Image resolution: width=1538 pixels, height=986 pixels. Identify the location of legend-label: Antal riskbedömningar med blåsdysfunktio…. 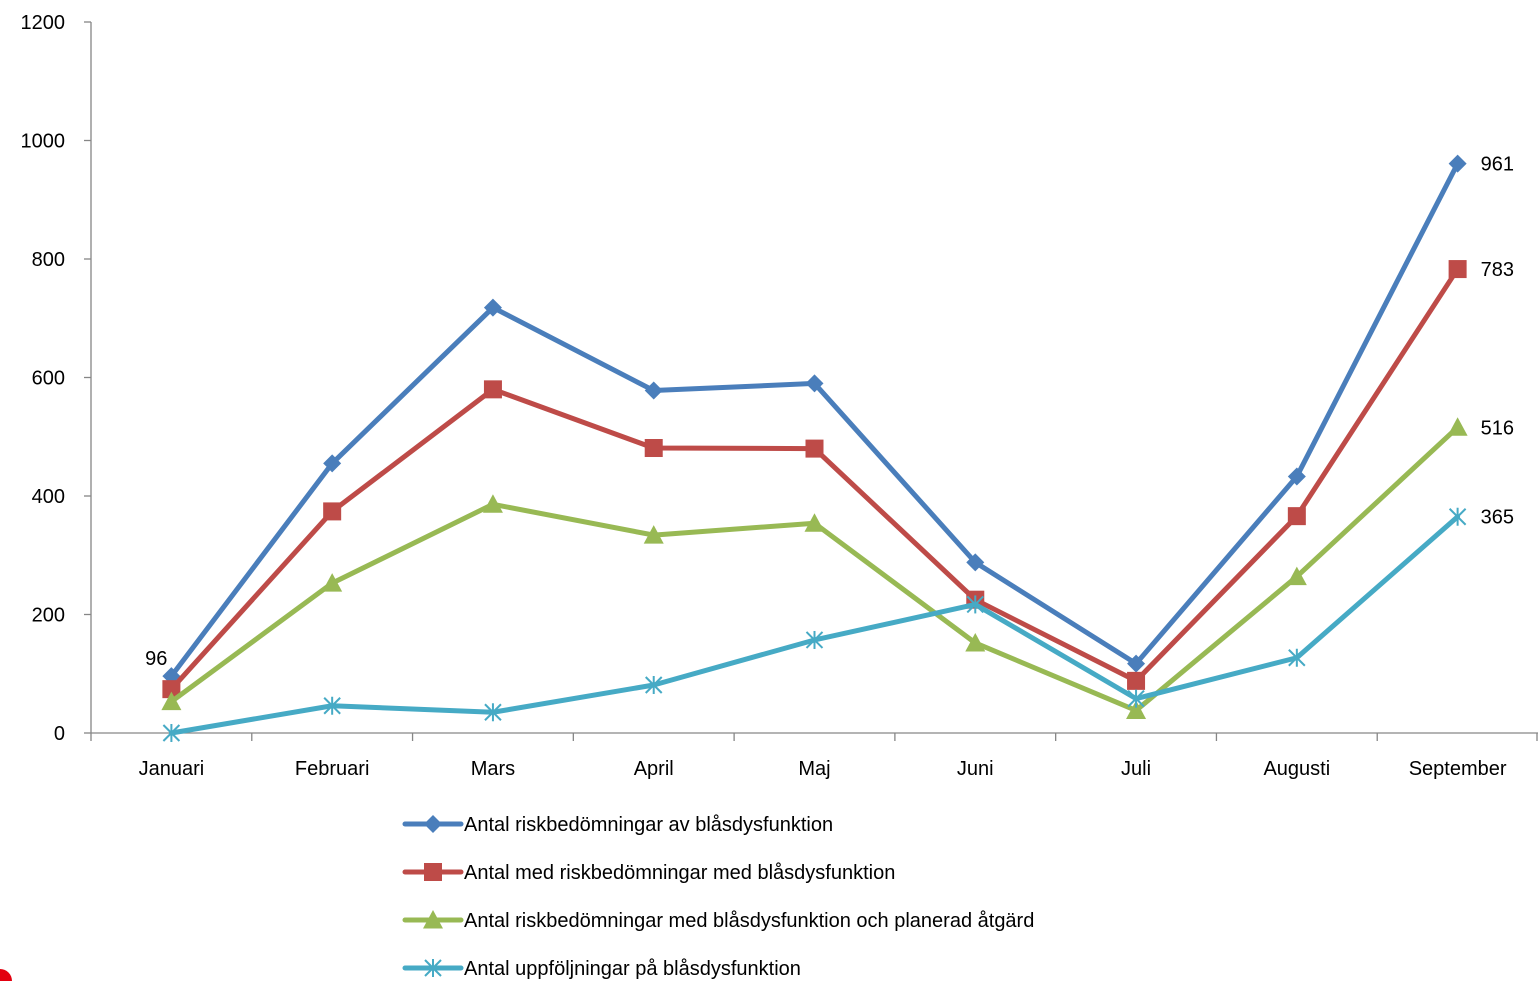
(749, 921).